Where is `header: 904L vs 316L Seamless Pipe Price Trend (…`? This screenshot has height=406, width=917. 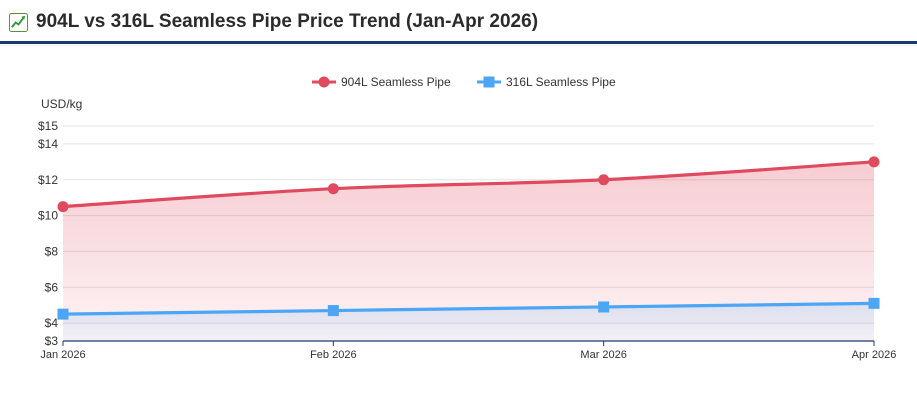
header: 904L vs 316L Seamless Pipe Price Trend (… is located at coordinates (458, 22).